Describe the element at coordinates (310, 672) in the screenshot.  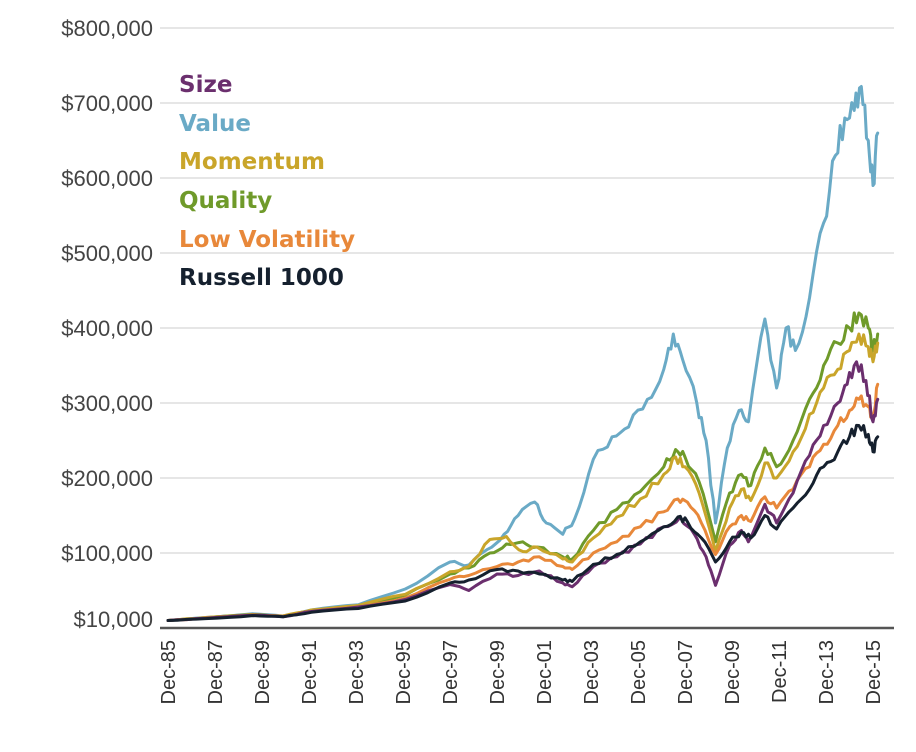
I see `x-tick-label: Dec-91` at that location.